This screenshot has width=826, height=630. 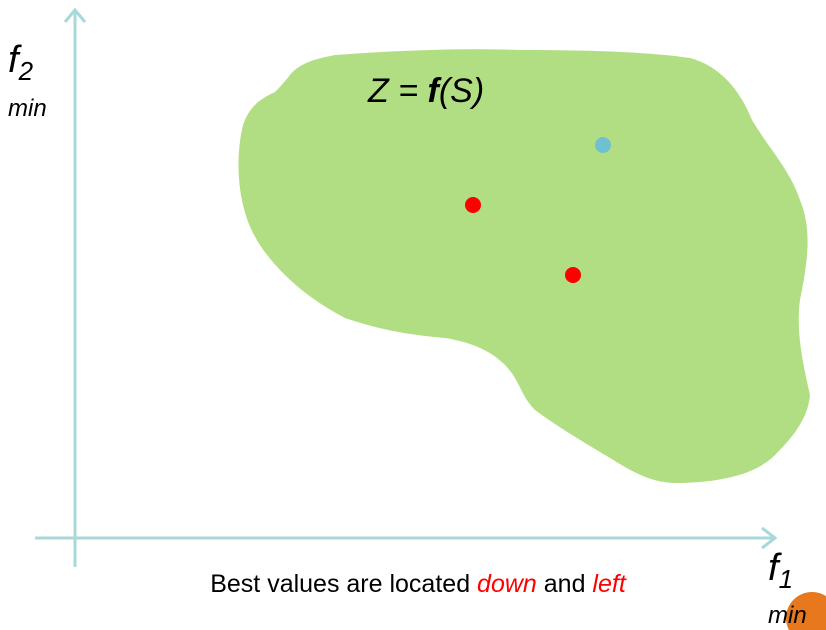 I want to click on x-axis-symbol: f1, so click(x=780, y=570).